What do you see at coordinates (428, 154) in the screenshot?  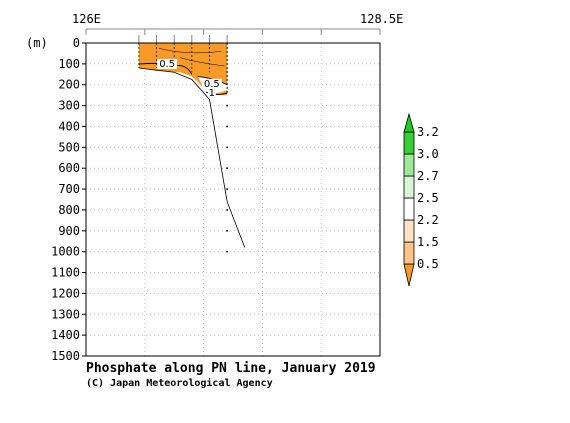 I see `colorbar-tick-label: 3.0` at bounding box center [428, 154].